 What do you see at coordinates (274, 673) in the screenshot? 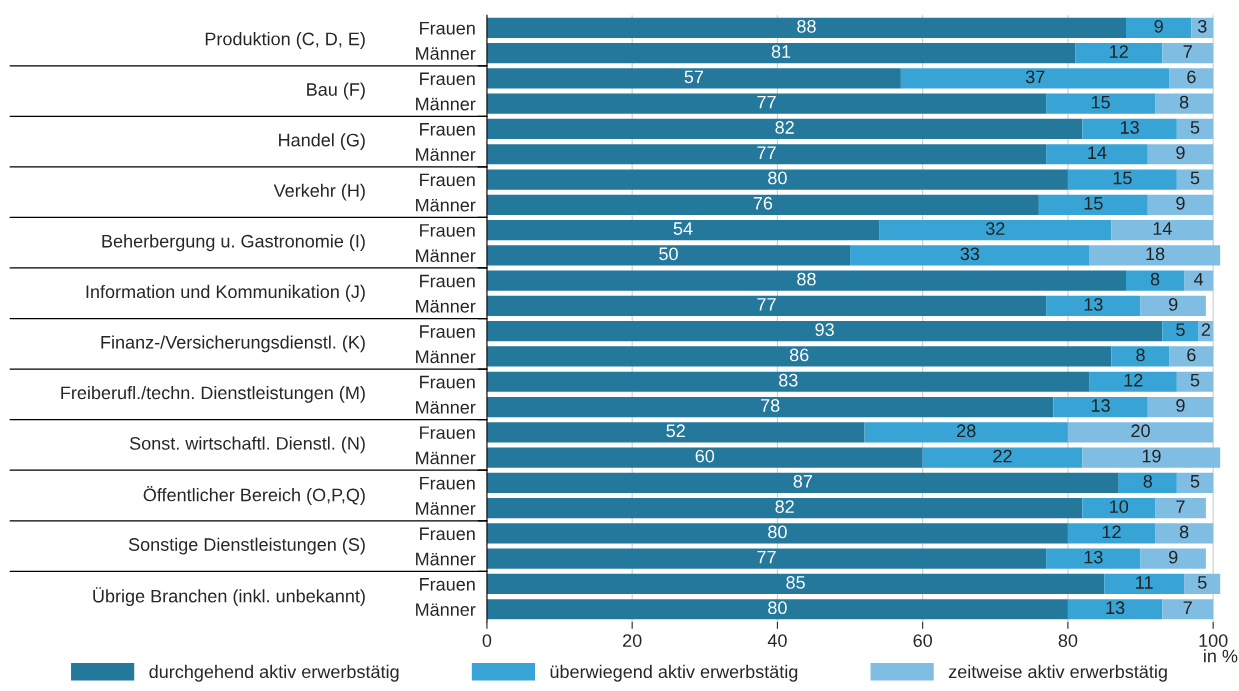
I see `legend-label: durchgehend aktiv erwerbstätig` at bounding box center [274, 673].